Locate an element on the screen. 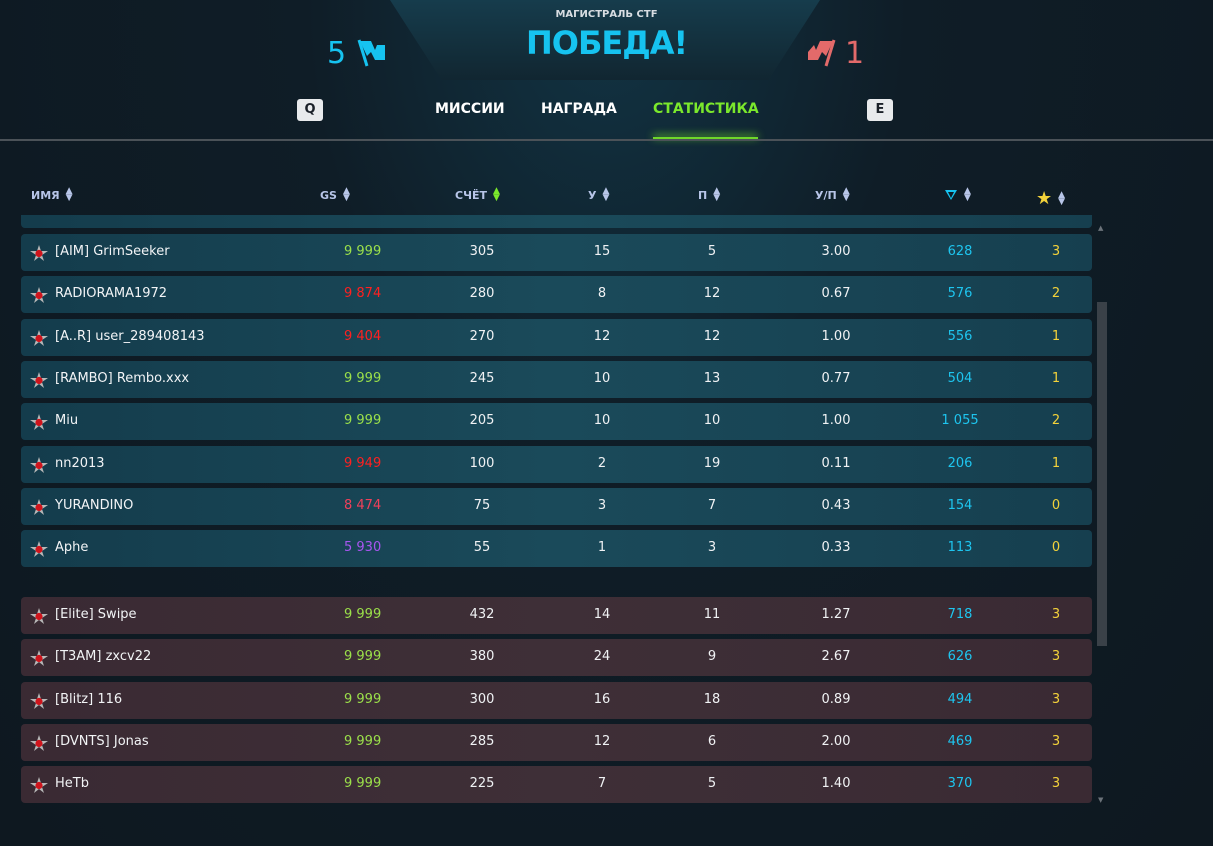 The image size is (1213, 846). column-deaths-label: П is located at coordinates (703, 195).